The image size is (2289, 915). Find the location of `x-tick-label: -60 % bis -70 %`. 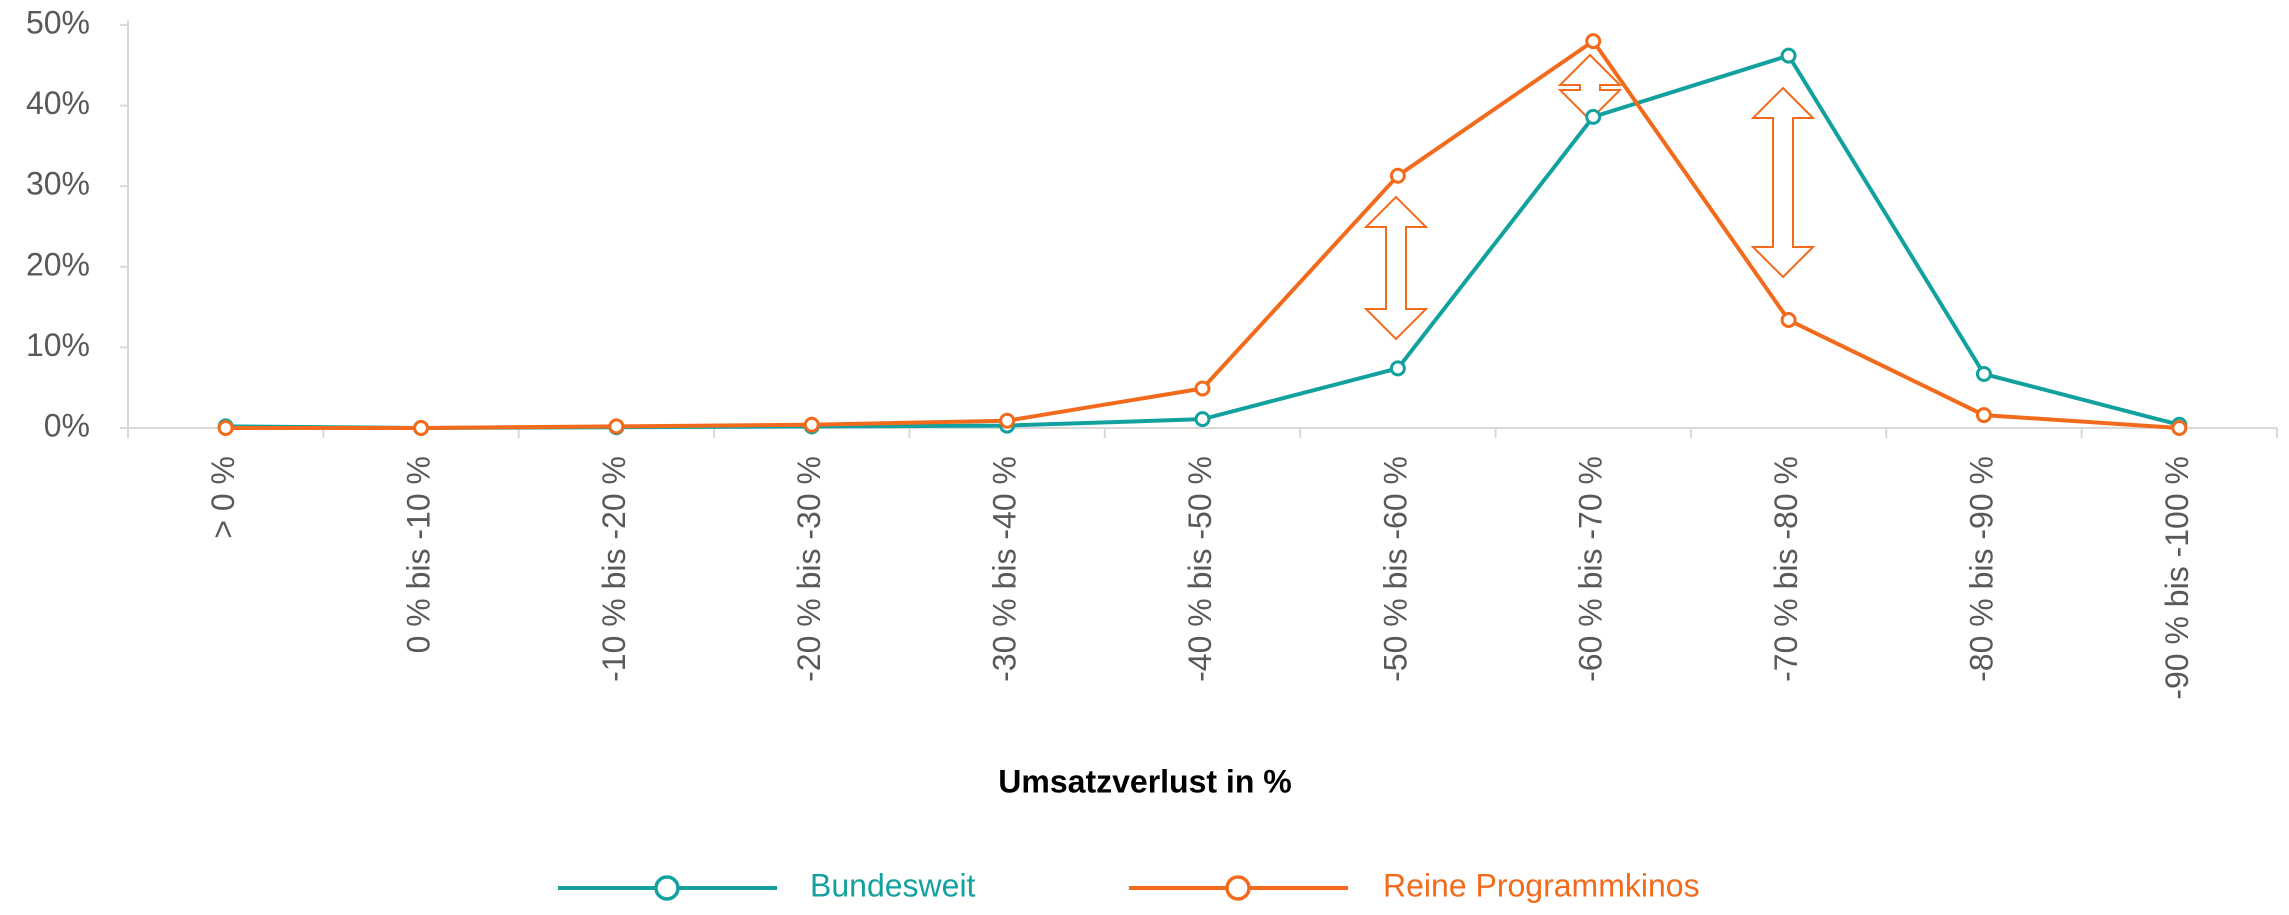

x-tick-label: -60 % bis -70 % is located at coordinates (1591, 569).